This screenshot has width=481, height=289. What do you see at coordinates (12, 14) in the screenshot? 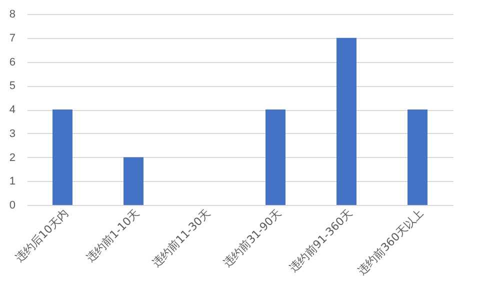
I see `y-tick-label: 8` at bounding box center [12, 14].